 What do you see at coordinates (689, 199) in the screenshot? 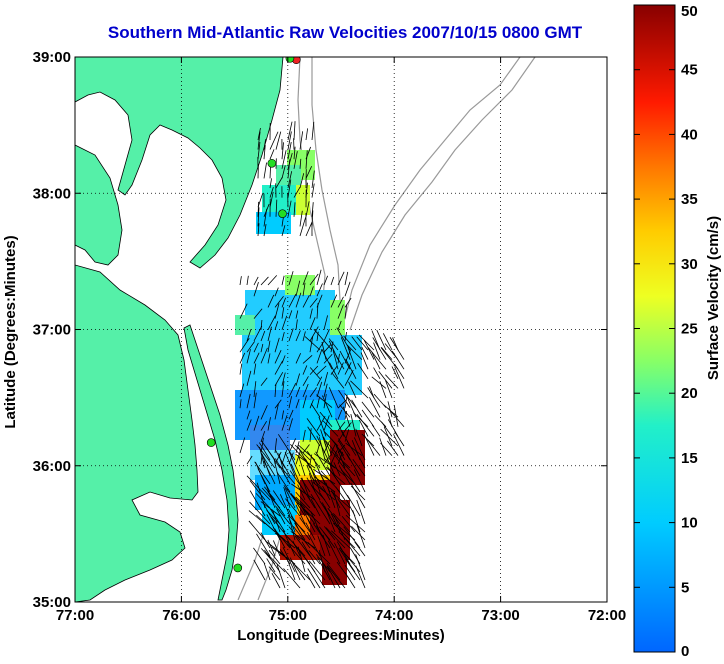
I see `colorbar-tick-label: 35` at bounding box center [689, 199].